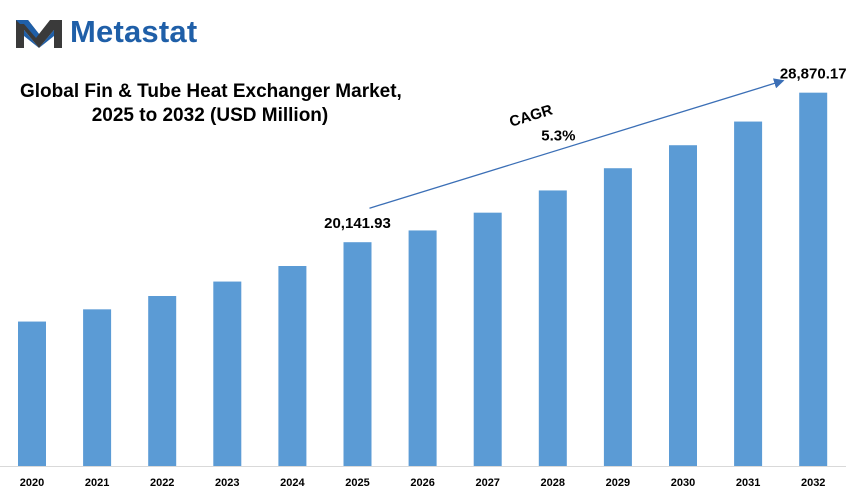  What do you see at coordinates (813, 74) in the screenshot?
I see `data-label-2032: 28,870.17` at bounding box center [813, 74].